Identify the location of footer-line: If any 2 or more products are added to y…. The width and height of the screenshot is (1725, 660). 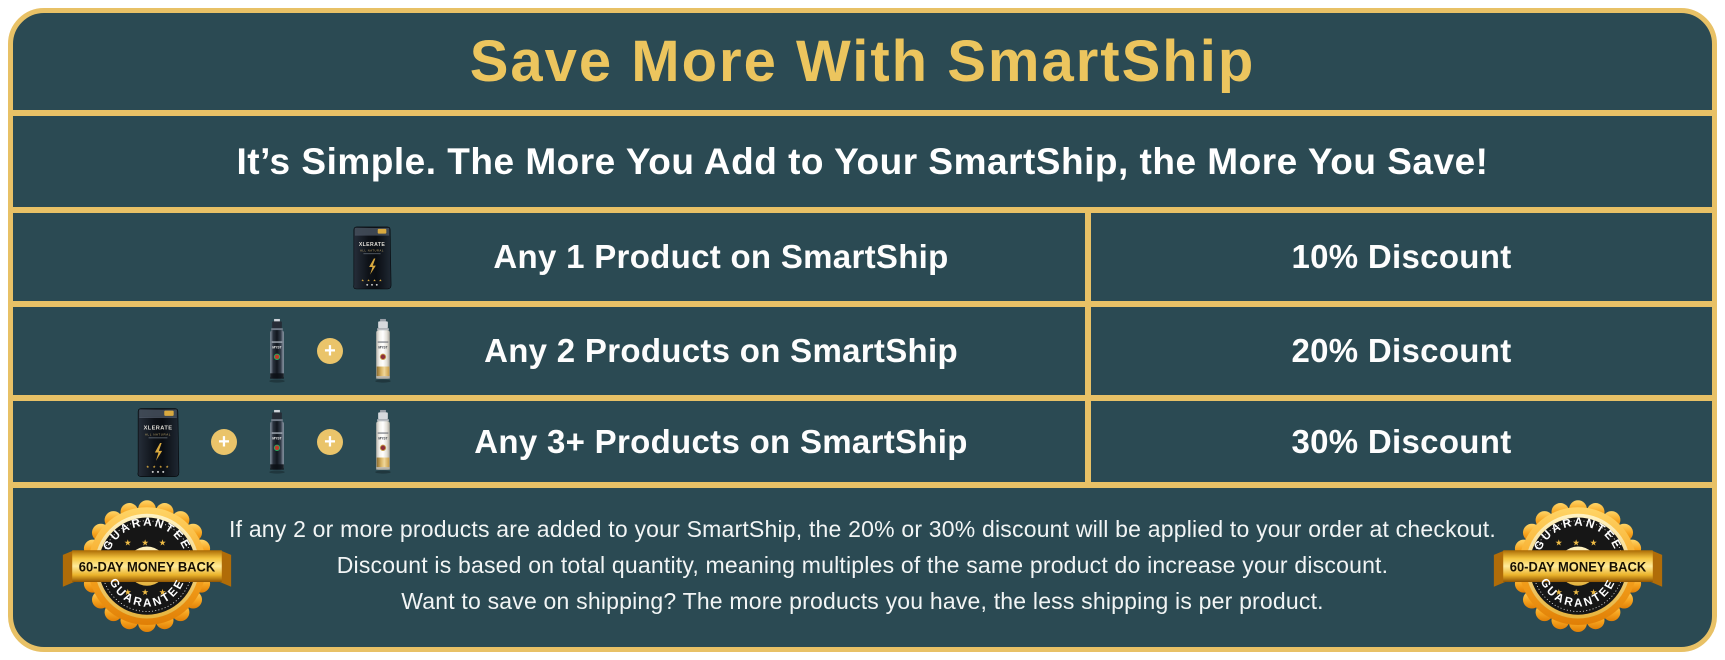
(862, 528).